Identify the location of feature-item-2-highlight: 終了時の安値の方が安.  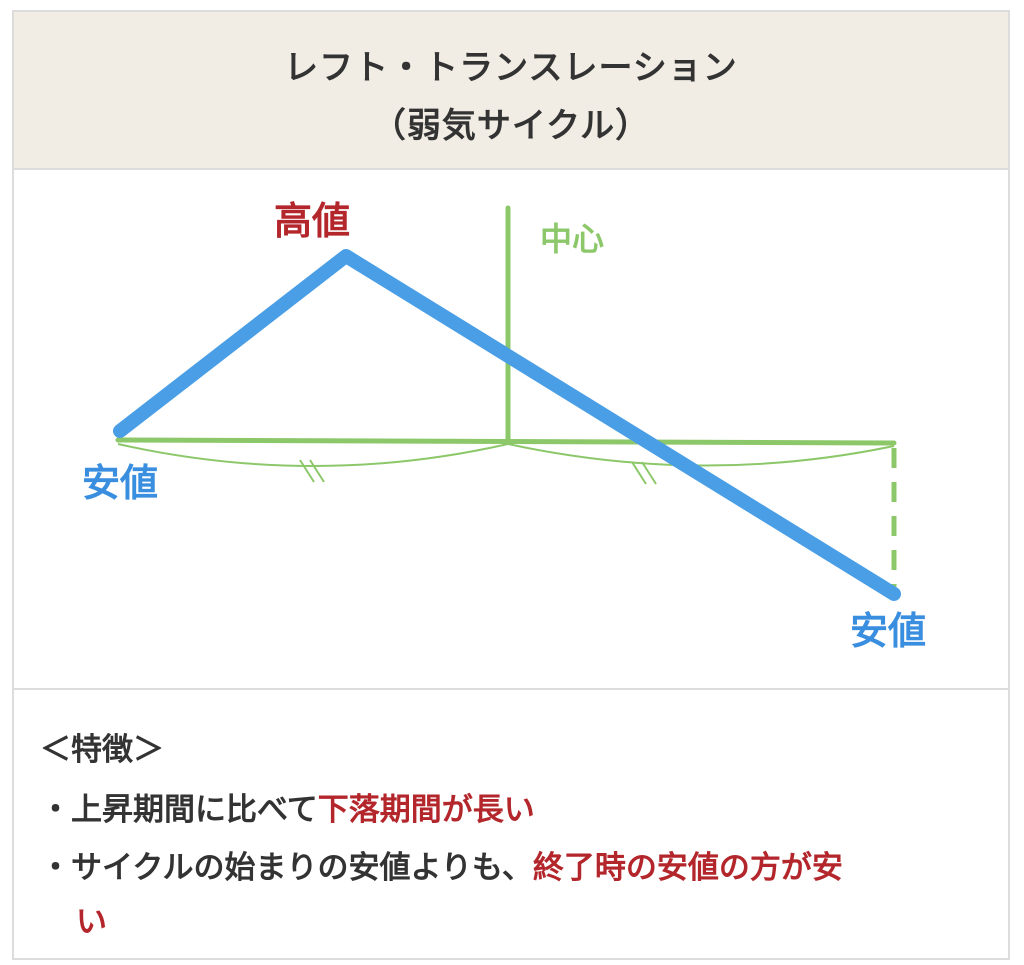
(687, 868).